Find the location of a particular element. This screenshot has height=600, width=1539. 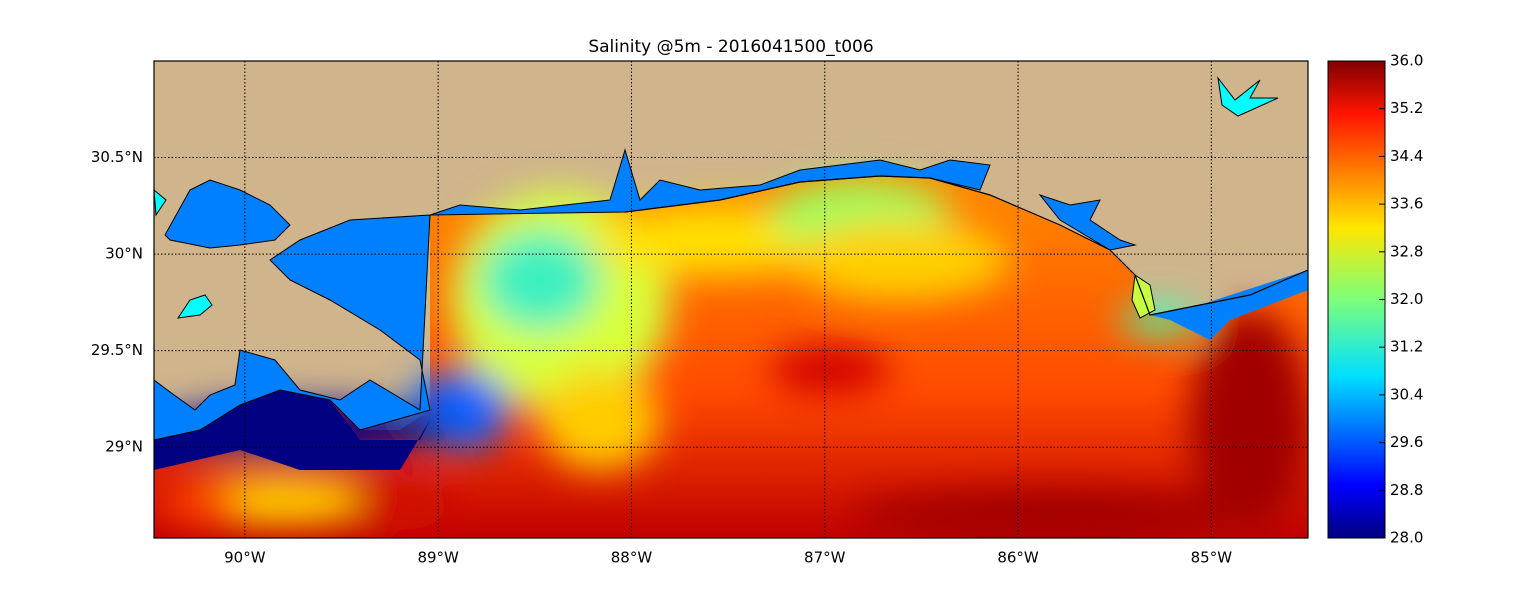

colorbar-tick-label: 35.2 is located at coordinates (1406, 108).